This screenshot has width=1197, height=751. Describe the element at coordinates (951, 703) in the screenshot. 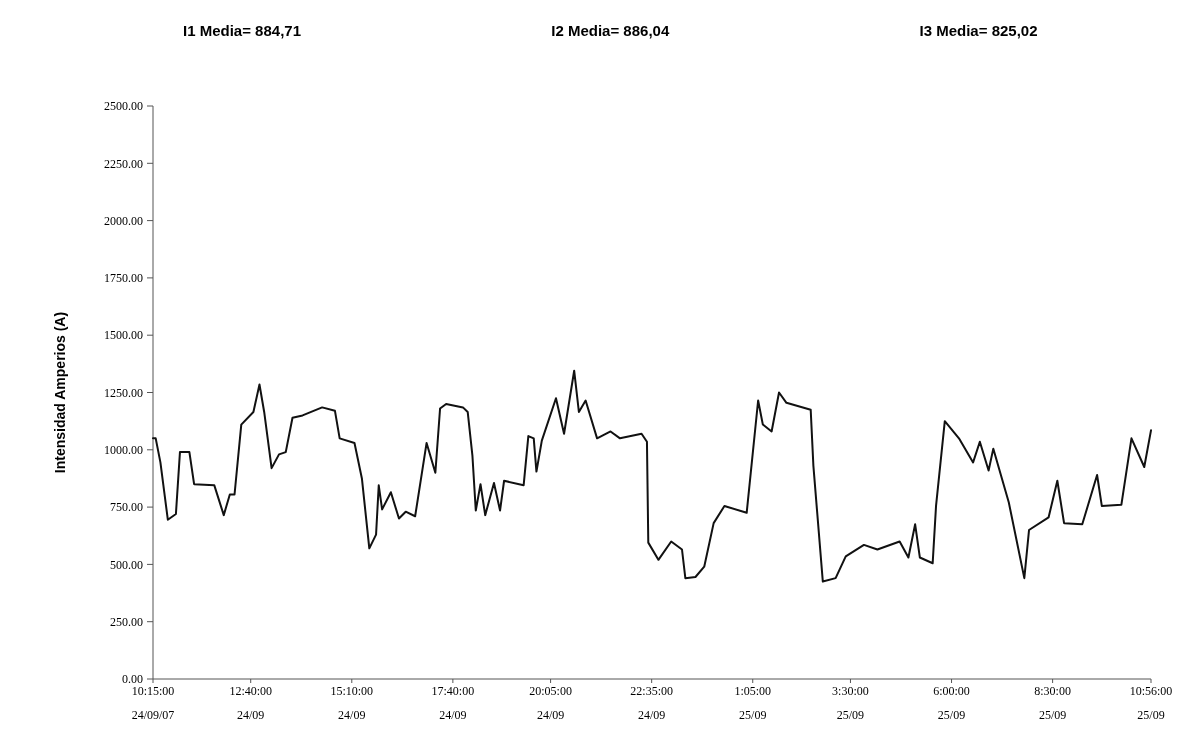

I see `x-tick-label: 6:00:00 25/09` at that location.